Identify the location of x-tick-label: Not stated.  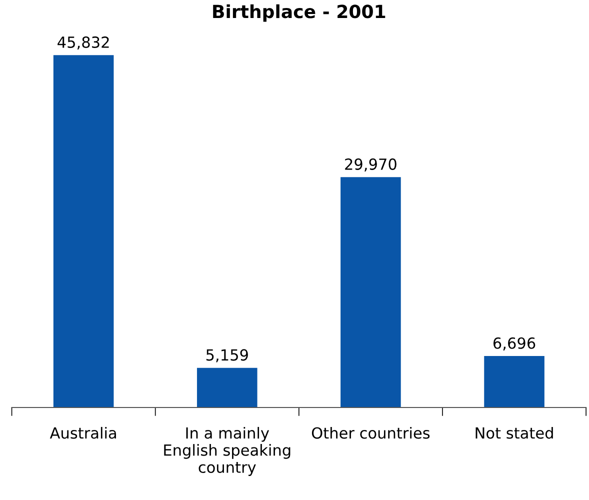
(514, 432).